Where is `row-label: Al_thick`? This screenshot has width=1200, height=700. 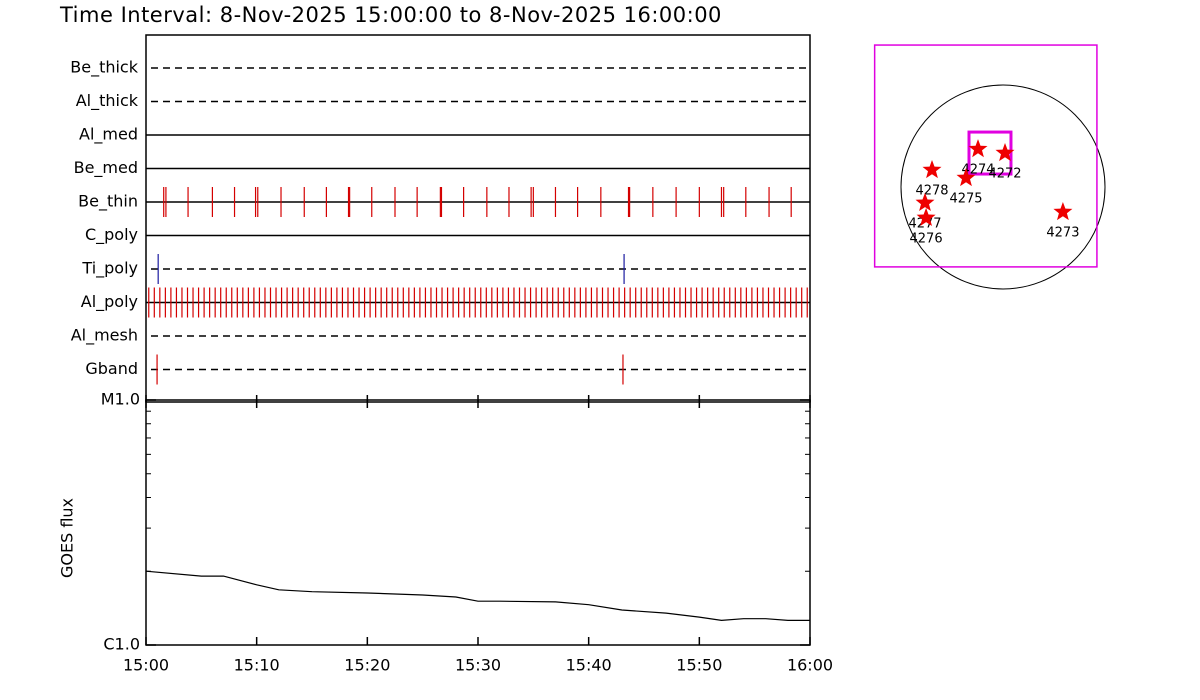 row-label: Al_thick is located at coordinates (107, 101).